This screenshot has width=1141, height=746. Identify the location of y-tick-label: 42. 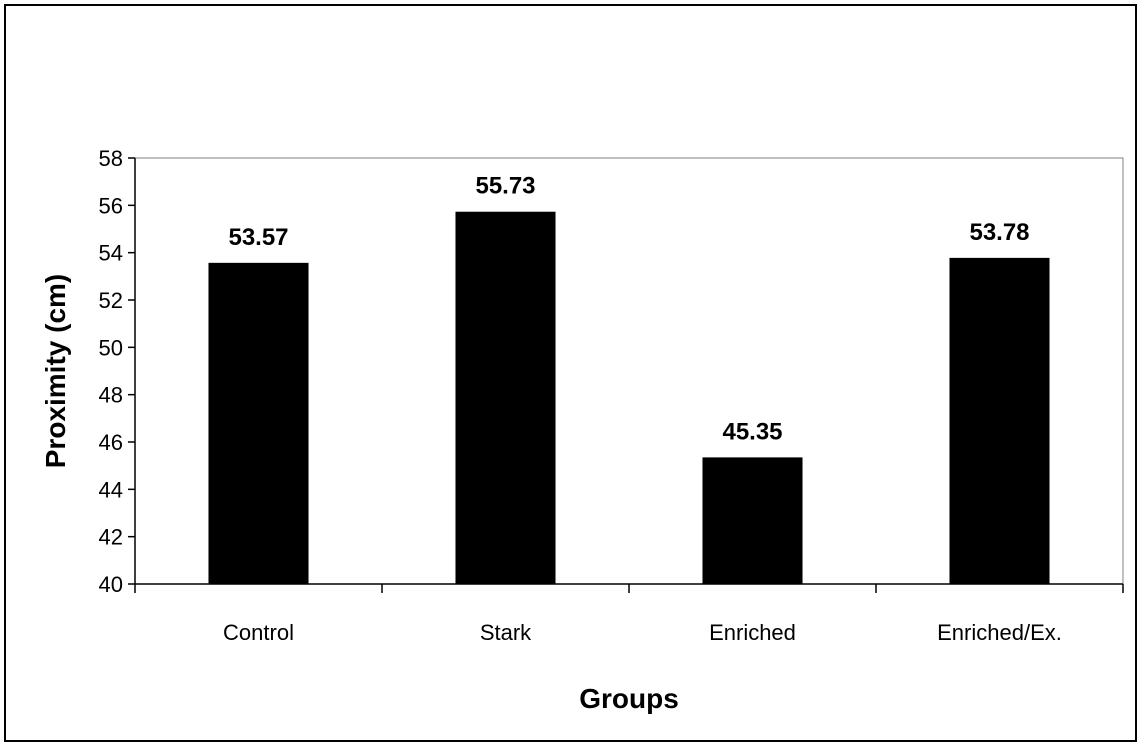
(111, 537).